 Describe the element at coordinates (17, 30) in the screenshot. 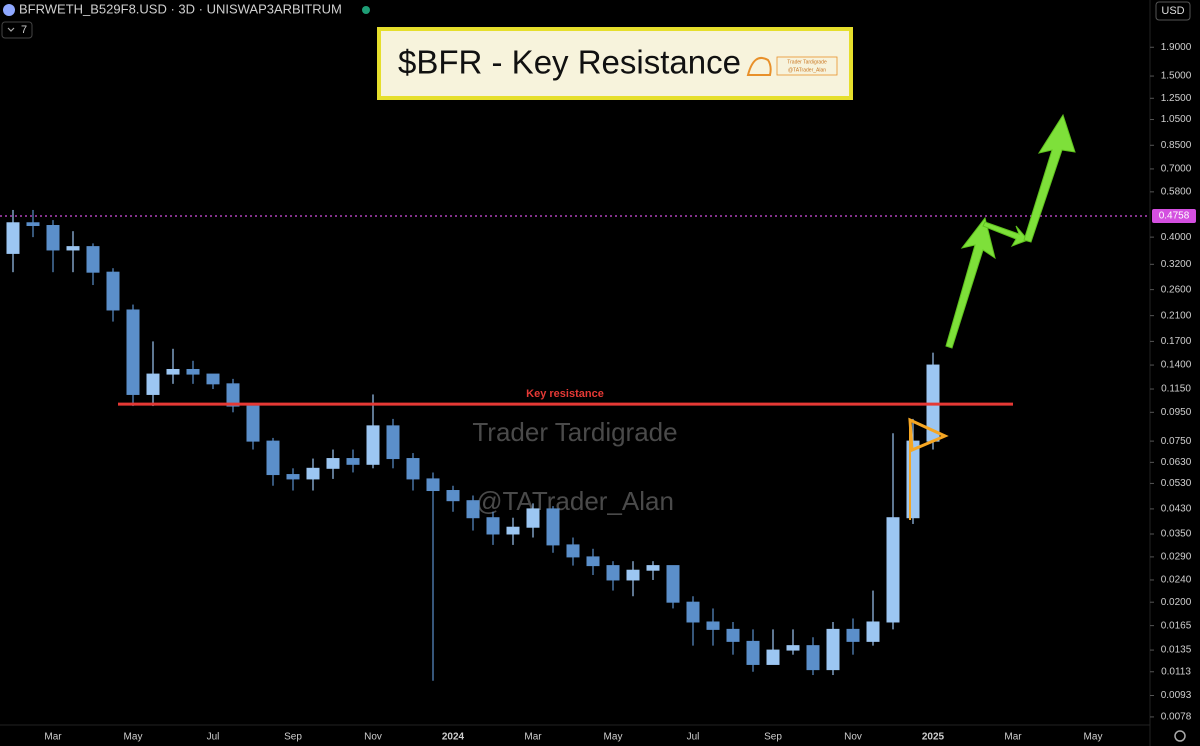

I see `indicator-badge` at that location.